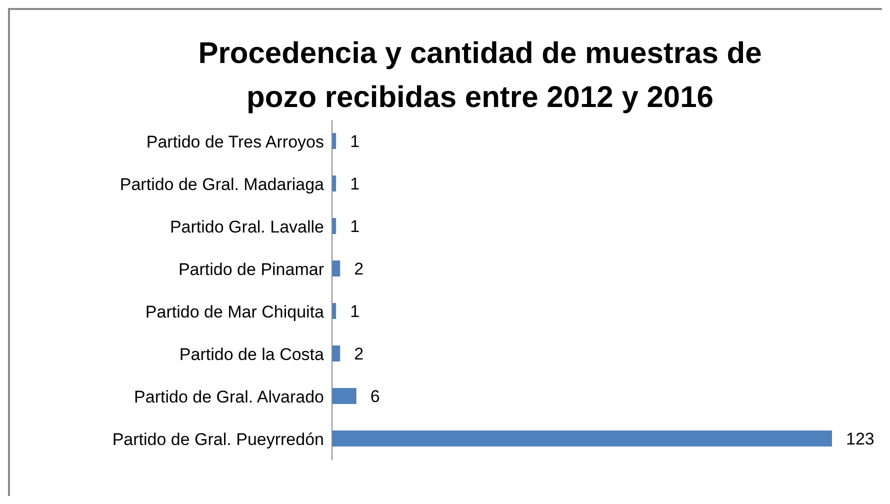 This screenshot has width=890, height=504. What do you see at coordinates (247, 226) in the screenshot?
I see `y-tick-label: Partido Gral. Lavalle` at bounding box center [247, 226].